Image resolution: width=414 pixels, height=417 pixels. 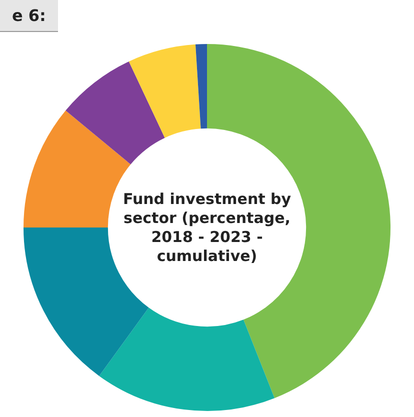 I want to click on text: Fund investment by sector (percentage, 2018 - 2023 - cumulative), so click(x=207, y=228).